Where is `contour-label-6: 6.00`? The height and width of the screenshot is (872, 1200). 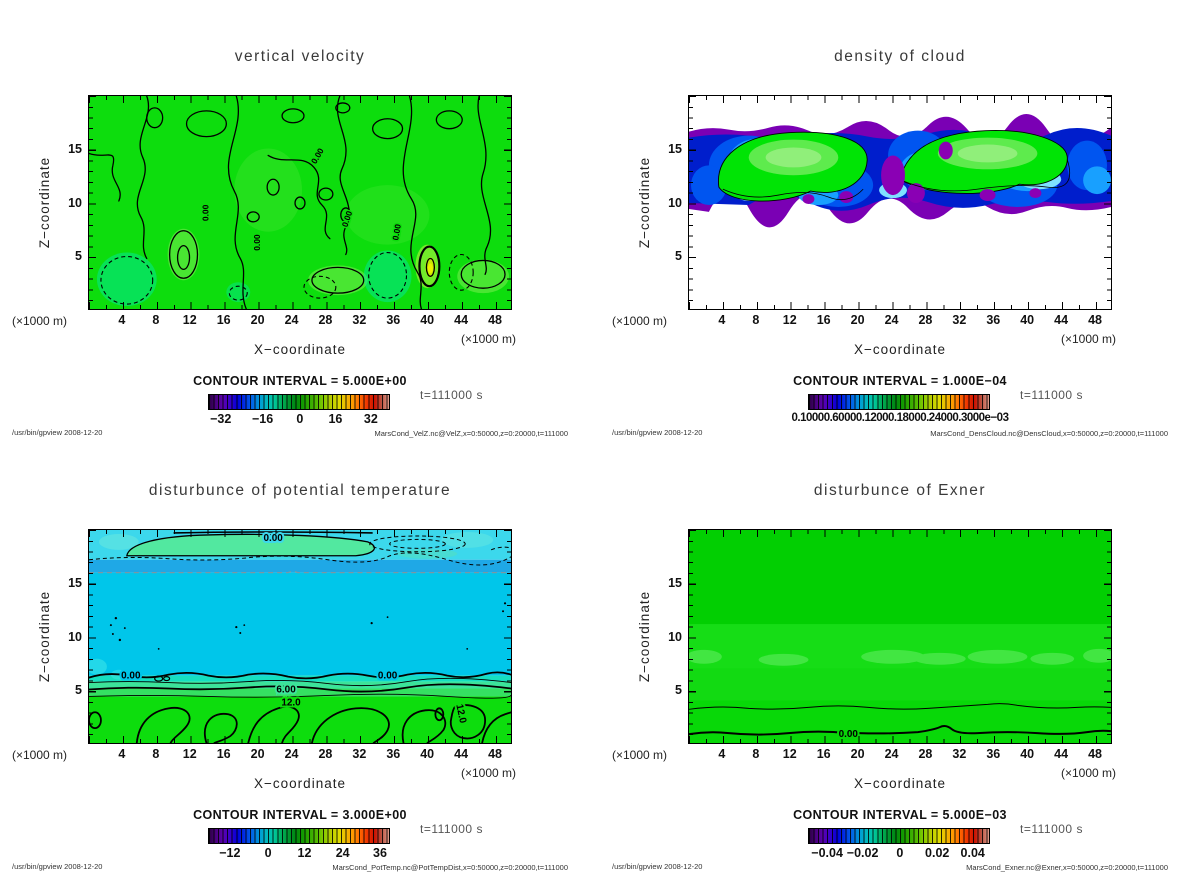 contour-label-6: 6.00 is located at coordinates (286, 689).